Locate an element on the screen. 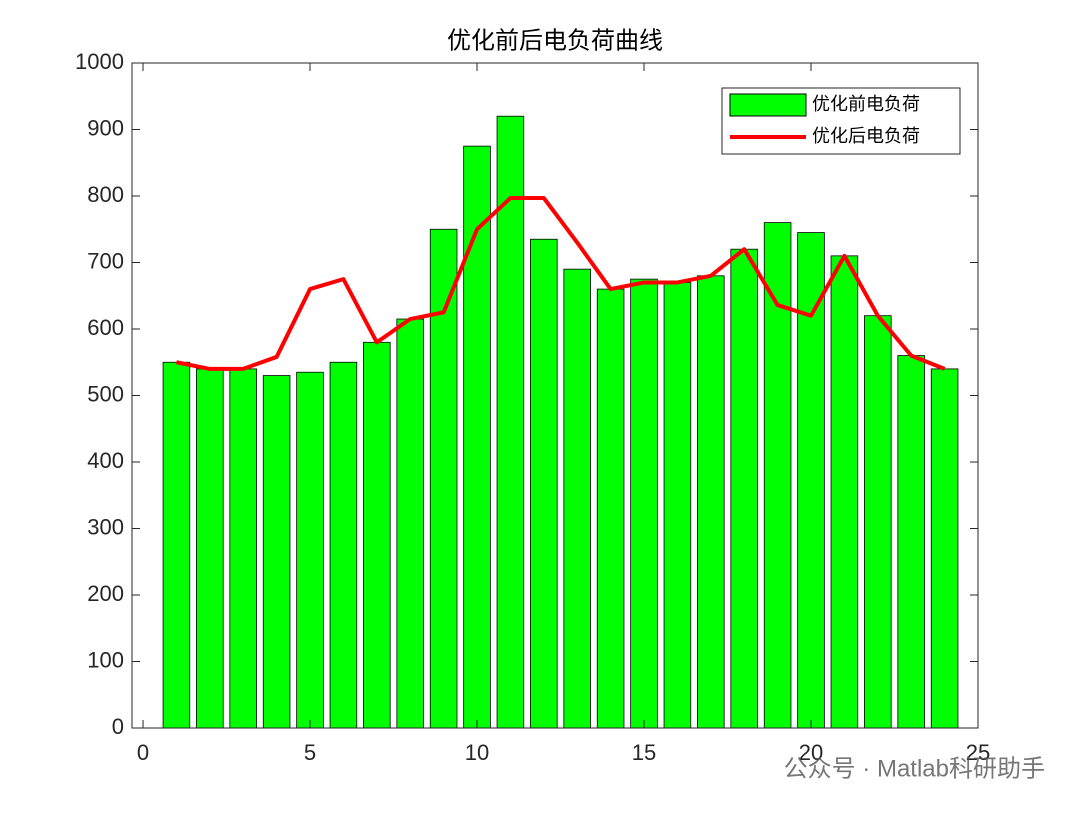 This screenshot has height=815, width=1080. x-tick-label: 0 is located at coordinates (143, 752).